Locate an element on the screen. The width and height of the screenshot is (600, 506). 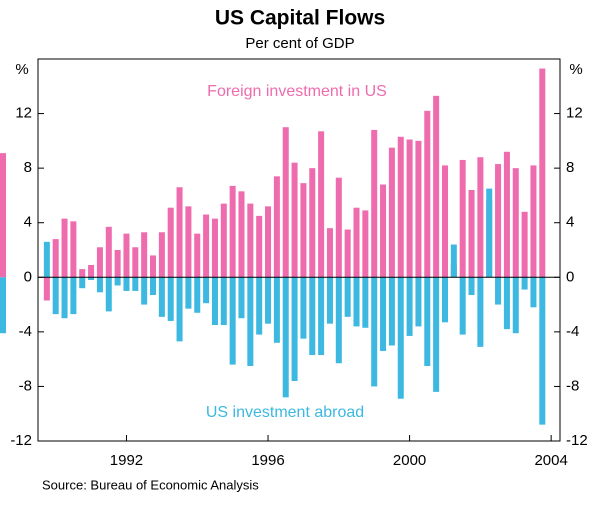
y2-tick-label: 4 is located at coordinates (570, 222).